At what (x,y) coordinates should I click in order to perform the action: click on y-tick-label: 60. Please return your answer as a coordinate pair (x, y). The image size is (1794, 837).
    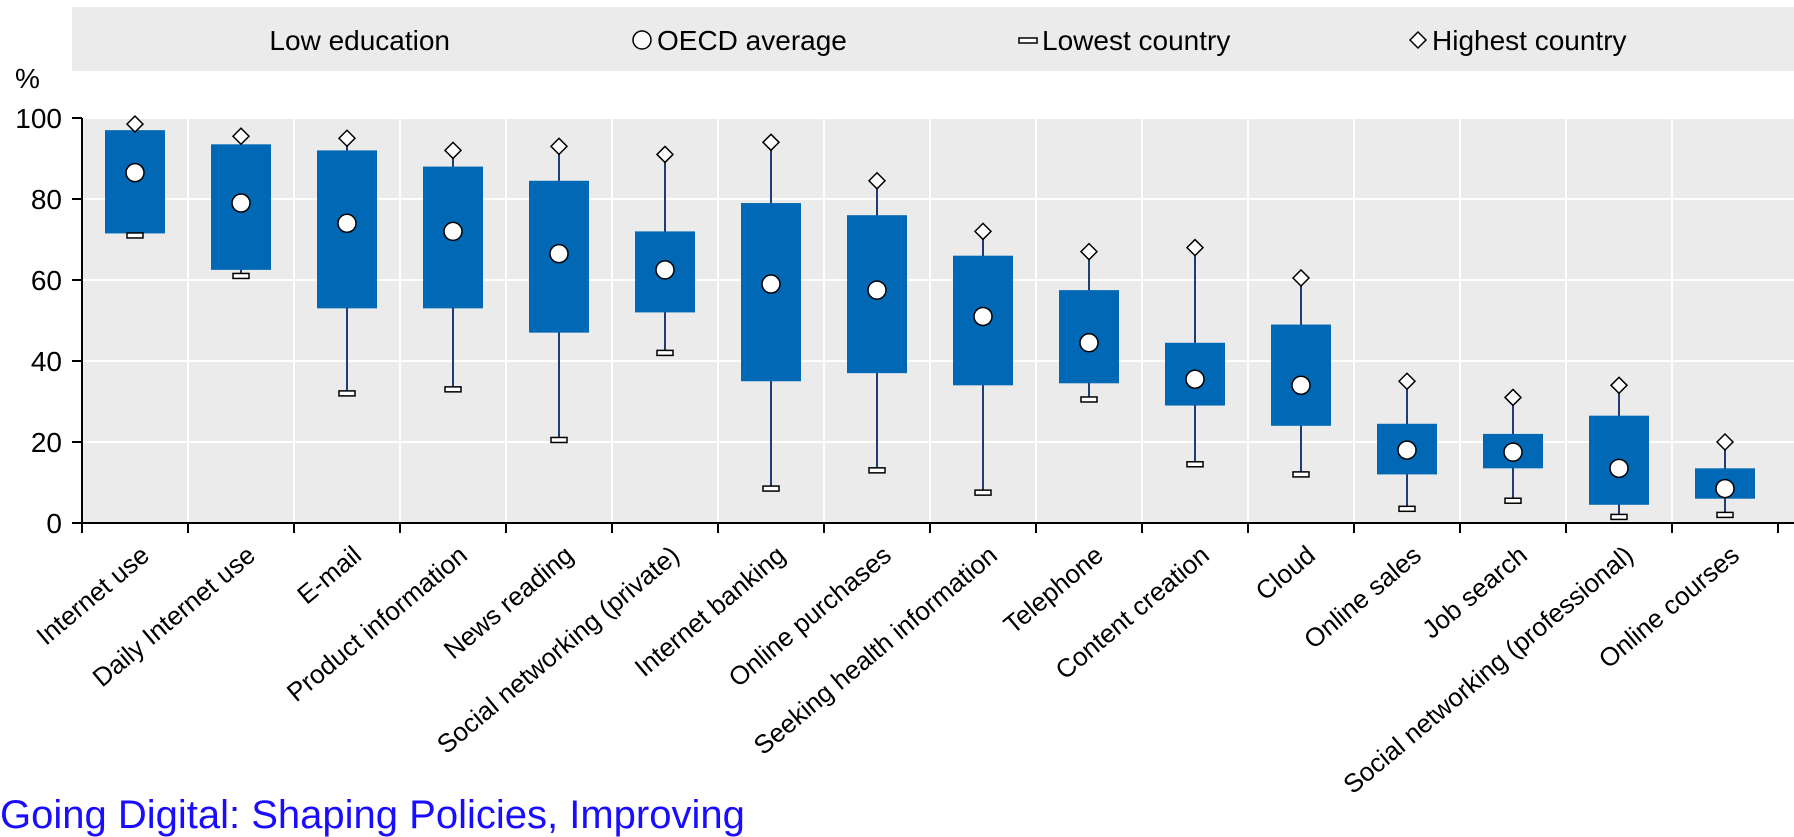
    Looking at the image, I should click on (46, 280).